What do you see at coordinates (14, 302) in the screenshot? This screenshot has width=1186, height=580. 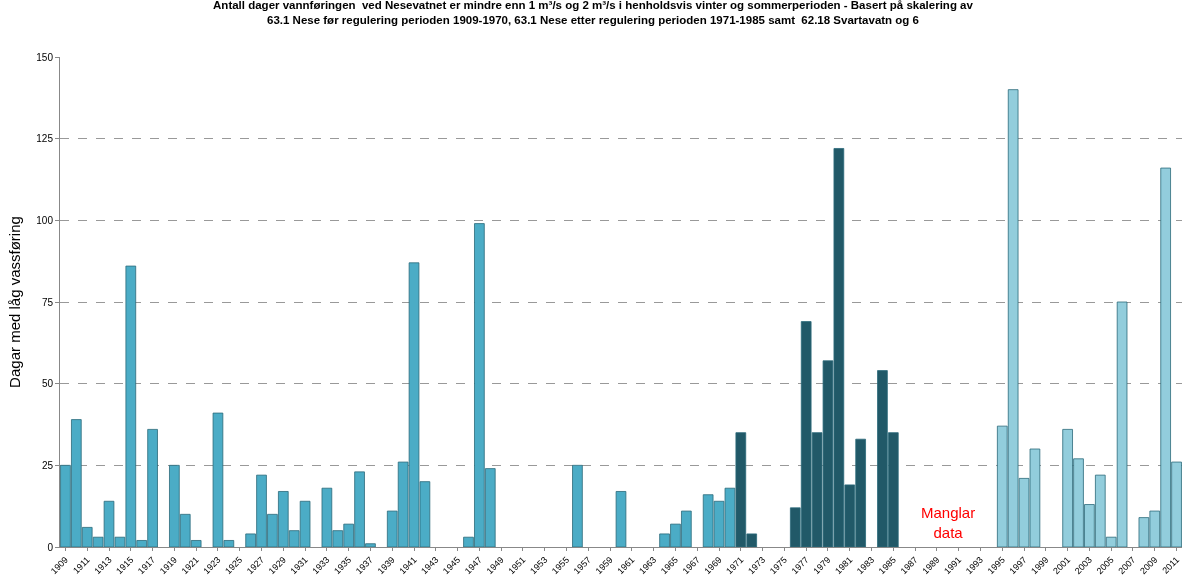 I see `y-axis-title: Dagar med låg vassføring` at bounding box center [14, 302].